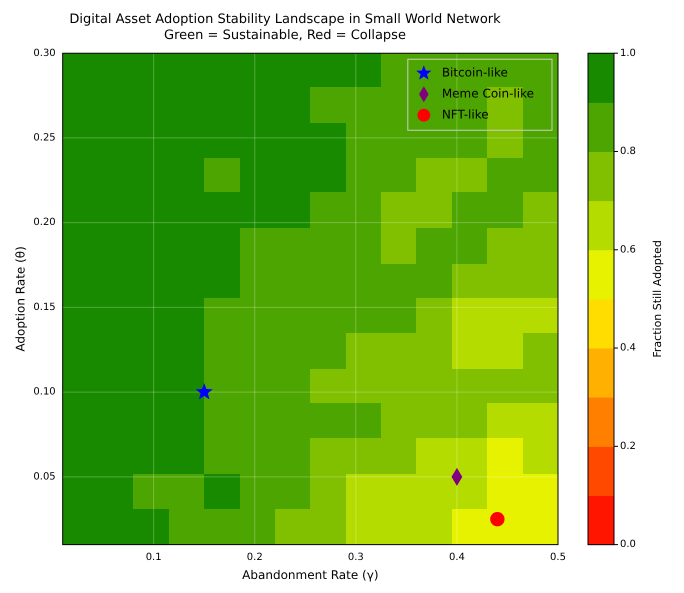 The image size is (684, 593). What do you see at coordinates (628, 544) in the screenshot?
I see `color-bar-label: 0.0` at bounding box center [628, 544].